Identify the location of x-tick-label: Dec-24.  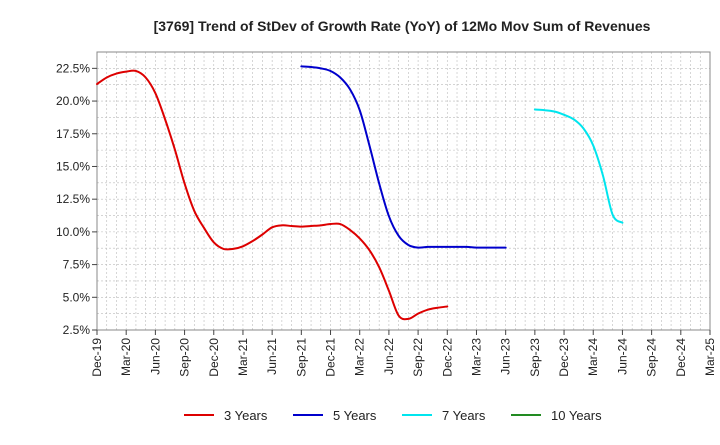
(681, 357).